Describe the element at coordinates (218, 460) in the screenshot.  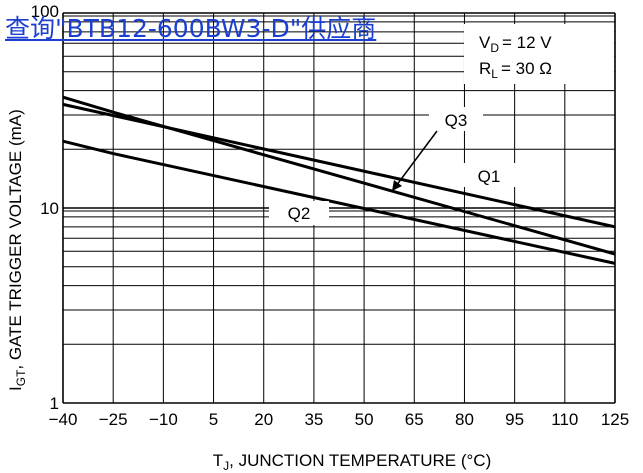
I see `x-axis-label-main: T` at that location.